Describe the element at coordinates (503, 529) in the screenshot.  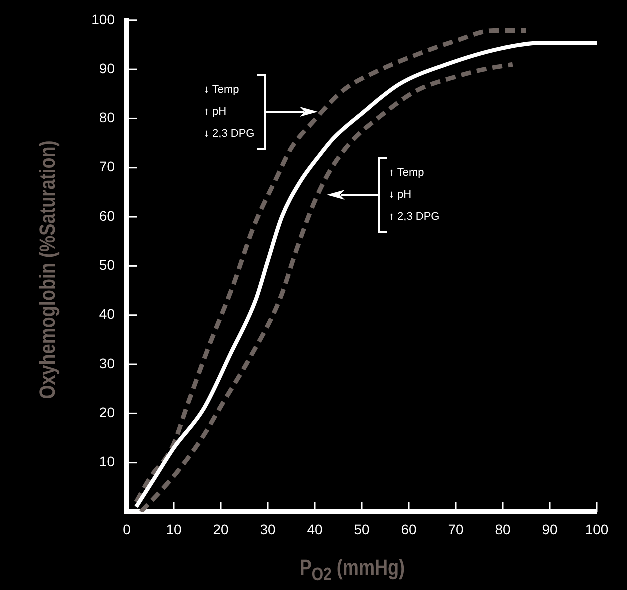
I see `x-tick-label: 80` at that location.